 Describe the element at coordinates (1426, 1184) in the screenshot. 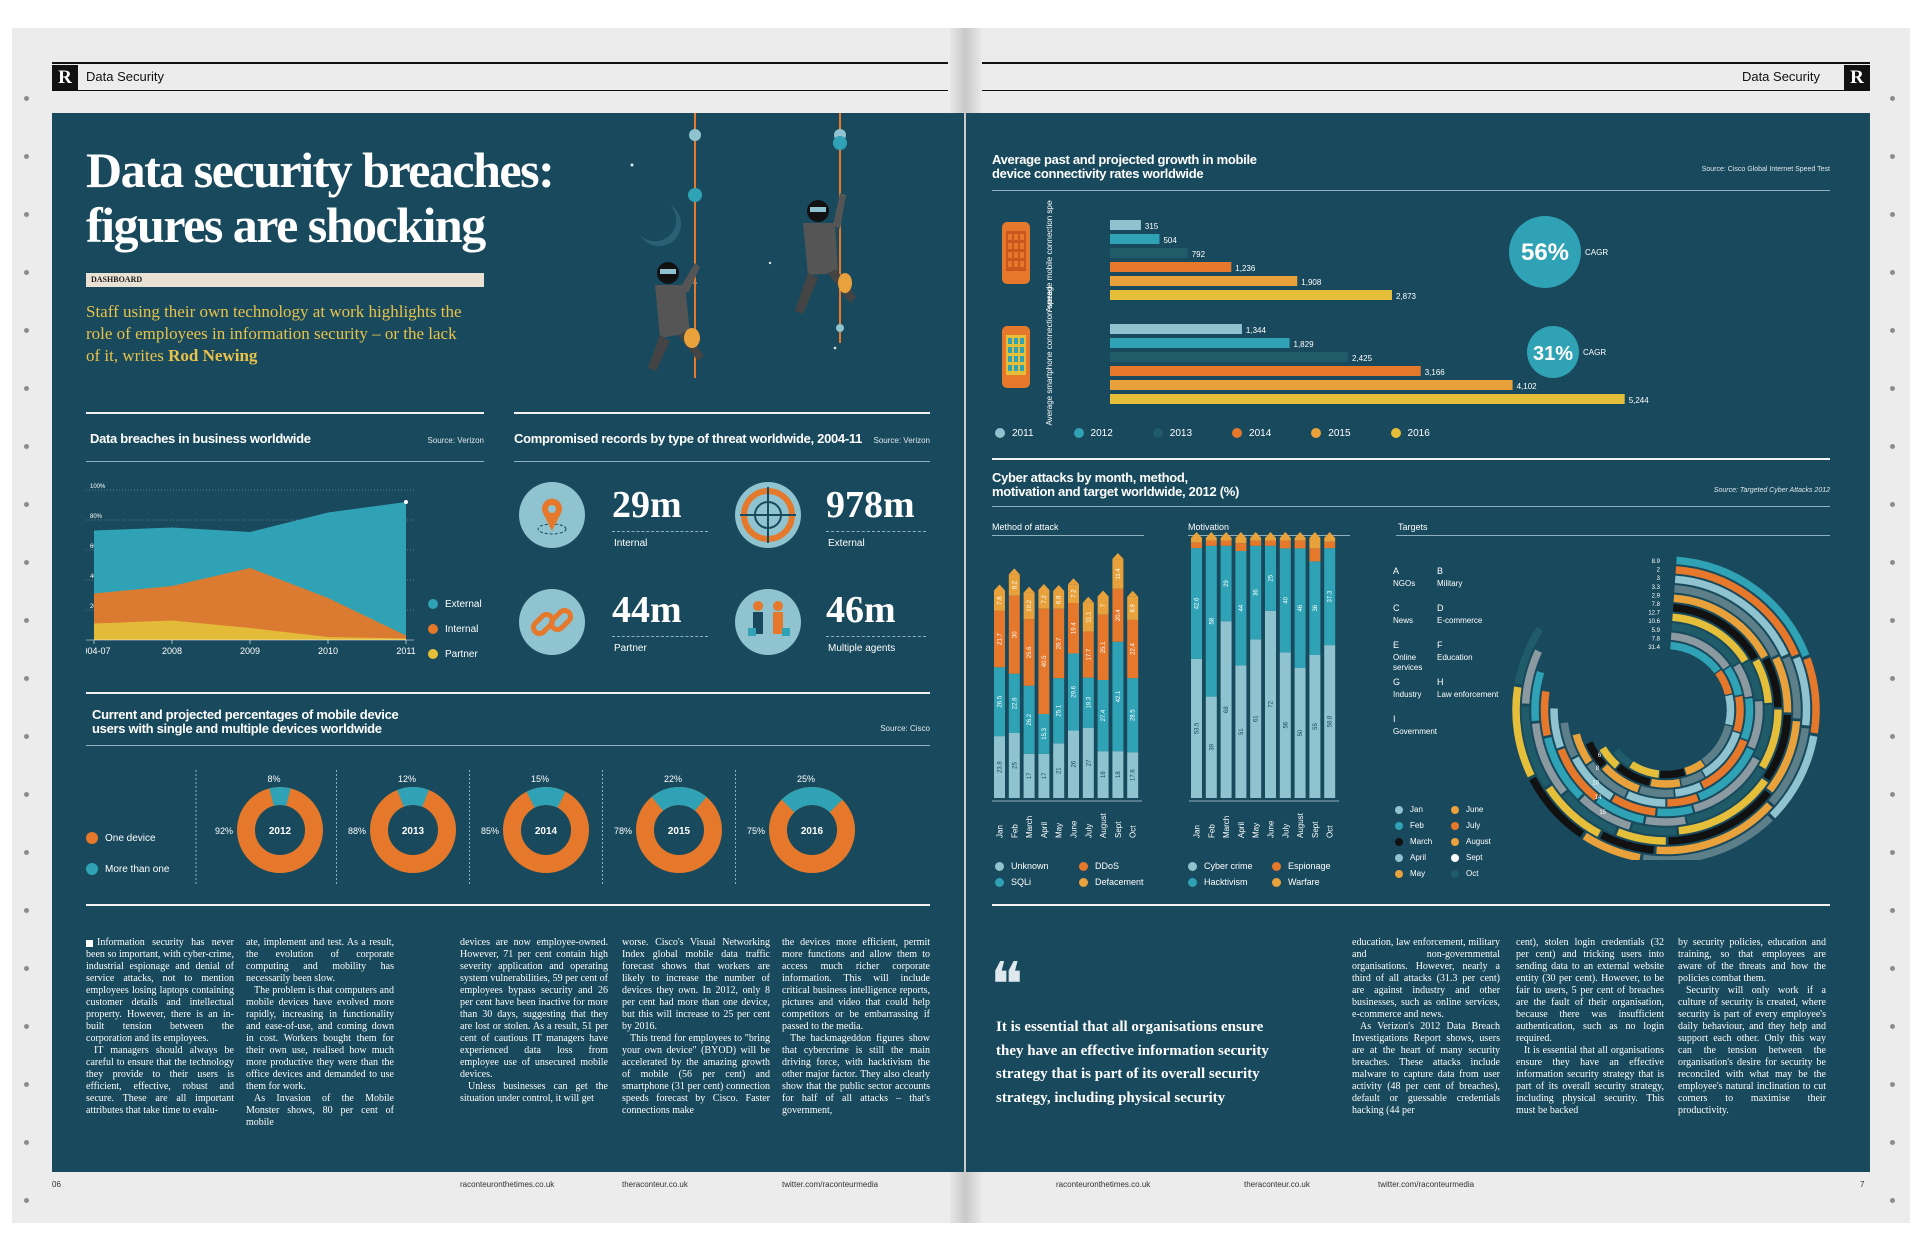

I see `footer-link-6: twitter.com/raconteurmedia` at that location.